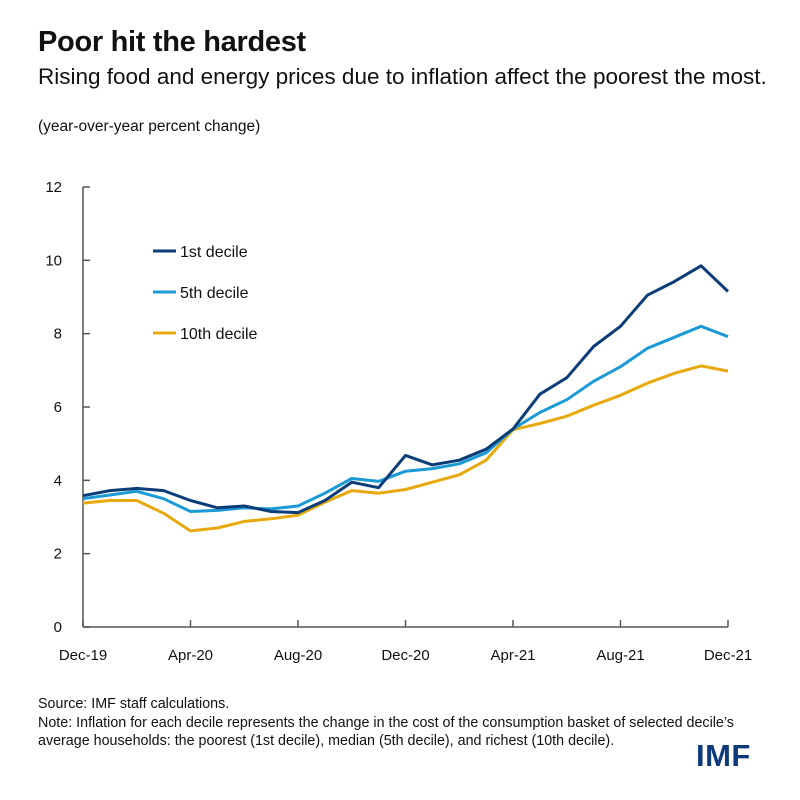 This screenshot has width=800, height=800. I want to click on legend-label: 5th decile, so click(214, 293).